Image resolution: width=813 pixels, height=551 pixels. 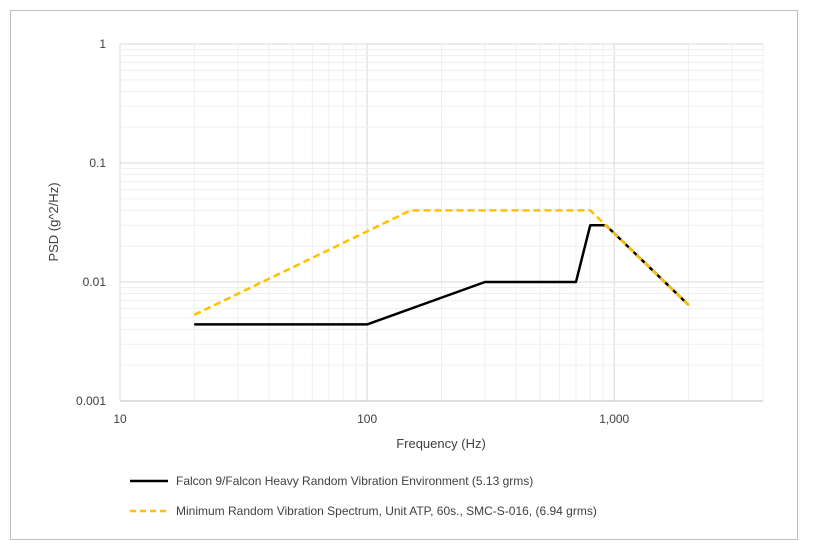 I want to click on y-tick-label: 0.01, so click(x=95, y=282).